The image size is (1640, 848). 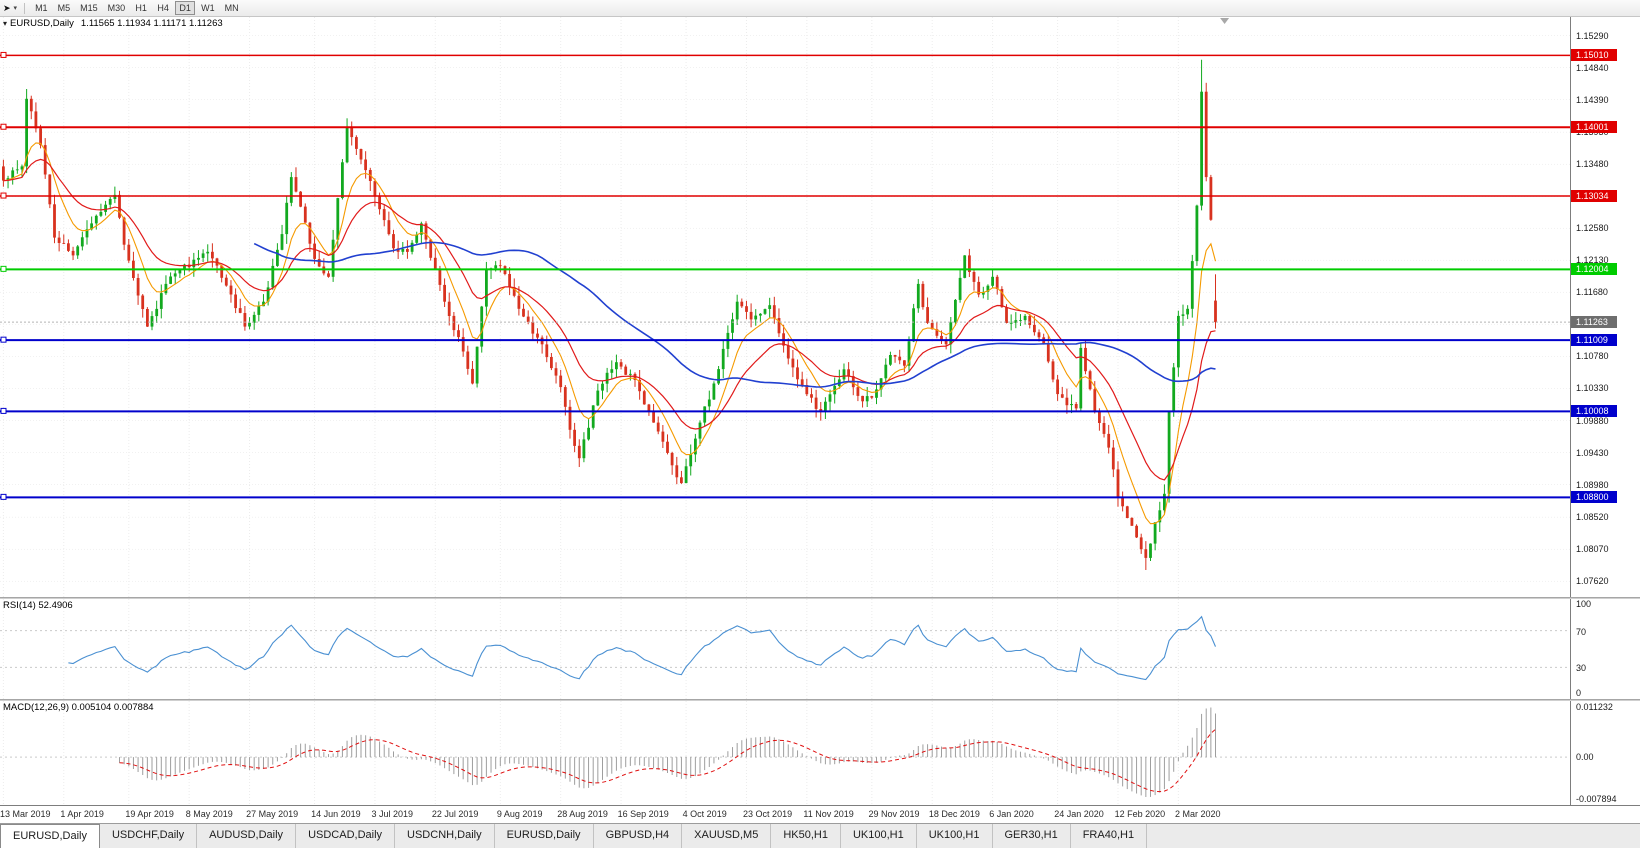 What do you see at coordinates (1592, 484) in the screenshot?
I see `price-axis-label: 1.08980` at bounding box center [1592, 484].